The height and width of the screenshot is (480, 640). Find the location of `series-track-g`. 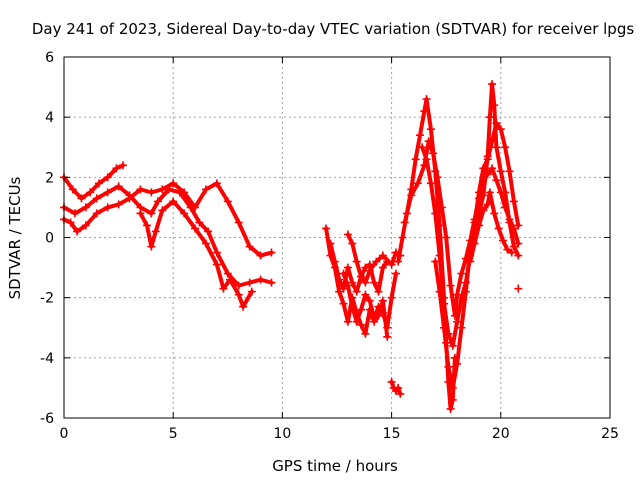

series-track-g is located at coordinates (369, 300).